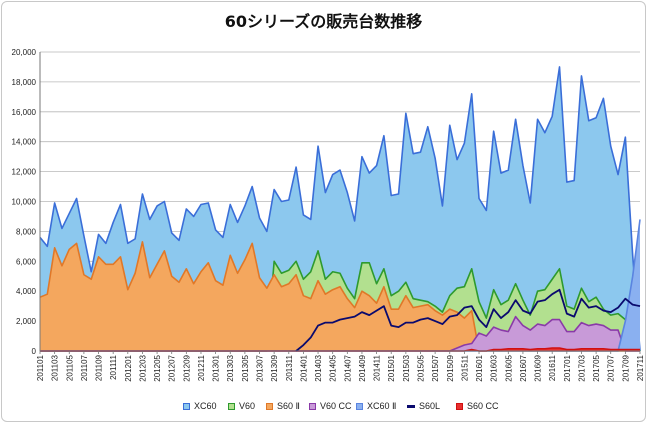  I want to click on x-tick-label: 201407, so click(347, 367).